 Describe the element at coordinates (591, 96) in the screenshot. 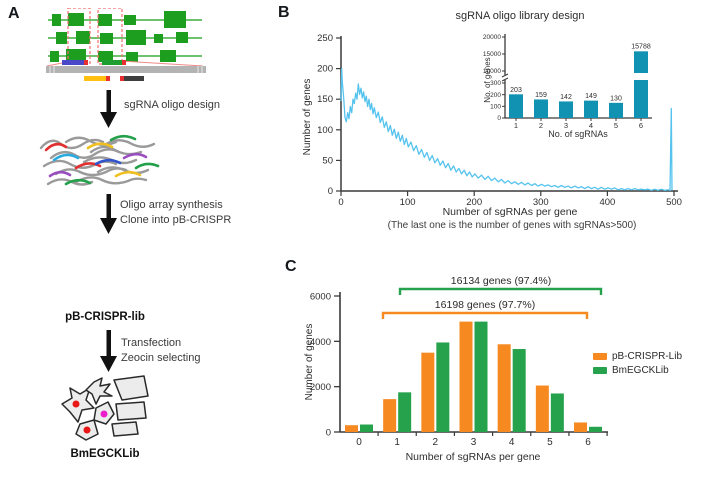

I see `inset-bar-value: 149` at that location.